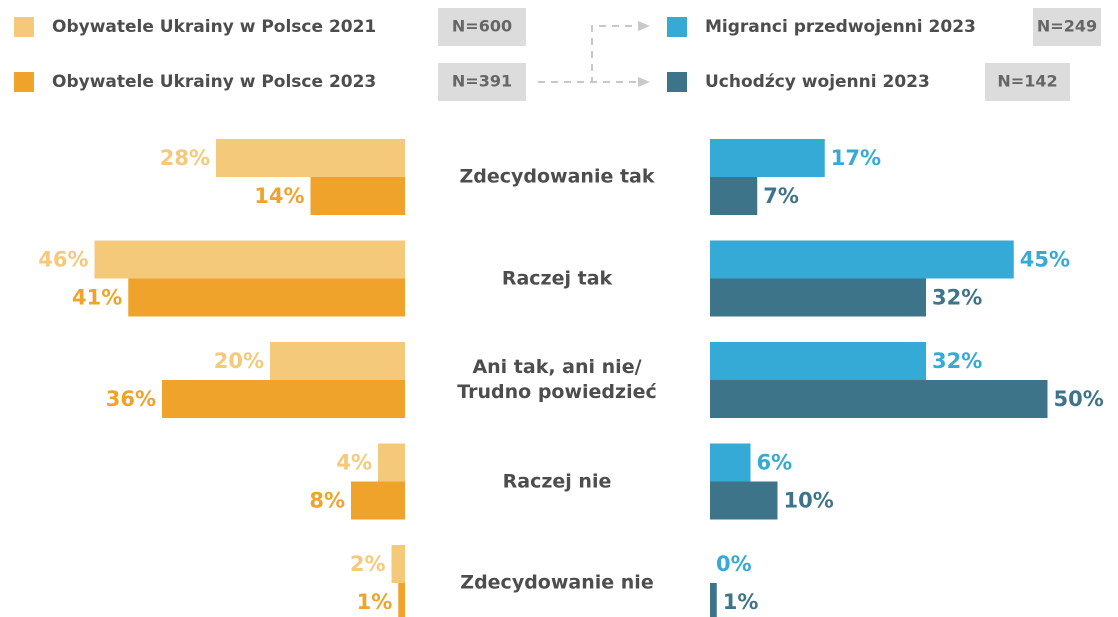 This screenshot has width=1118, height=617. What do you see at coordinates (644, 54) in the screenshot?
I see `arrow-heads` at bounding box center [644, 54].